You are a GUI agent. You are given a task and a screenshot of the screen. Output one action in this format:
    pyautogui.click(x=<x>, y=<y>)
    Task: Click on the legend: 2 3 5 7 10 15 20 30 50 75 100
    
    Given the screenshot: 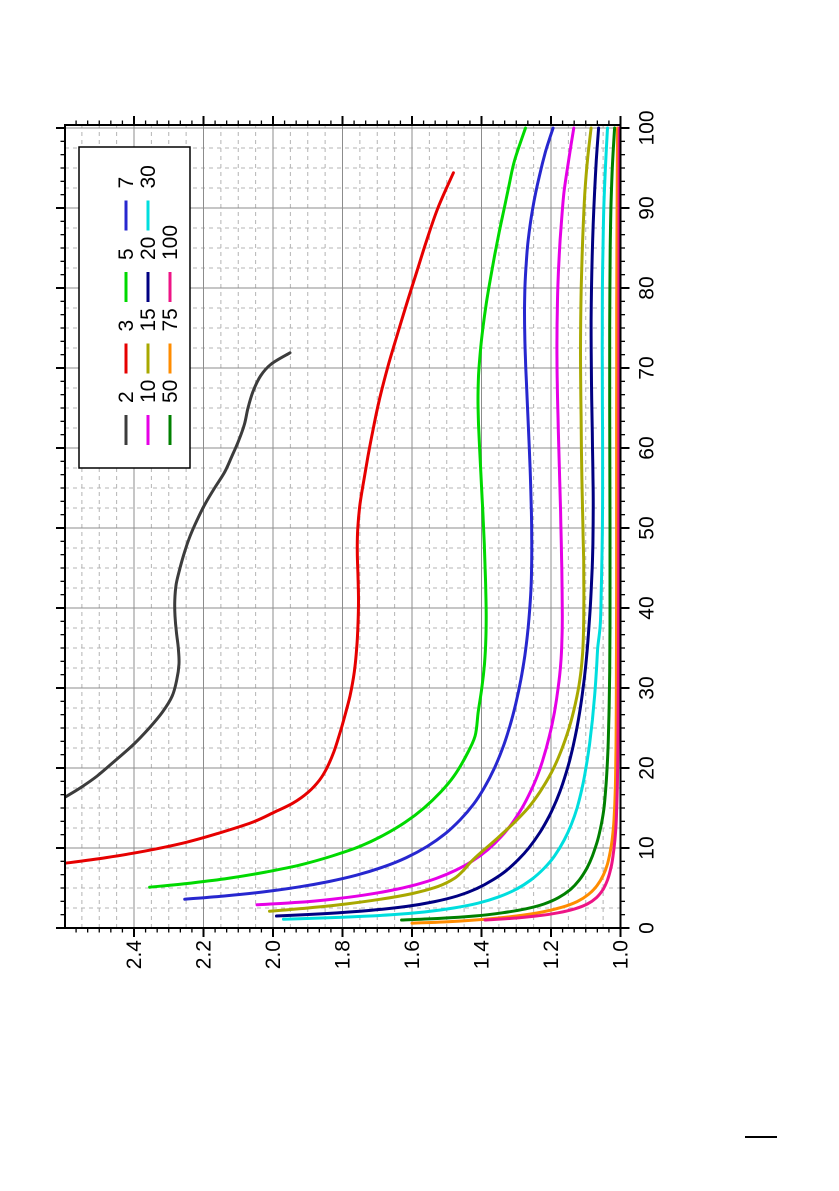 What is the action you would take?
    pyautogui.click(x=134, y=307)
    